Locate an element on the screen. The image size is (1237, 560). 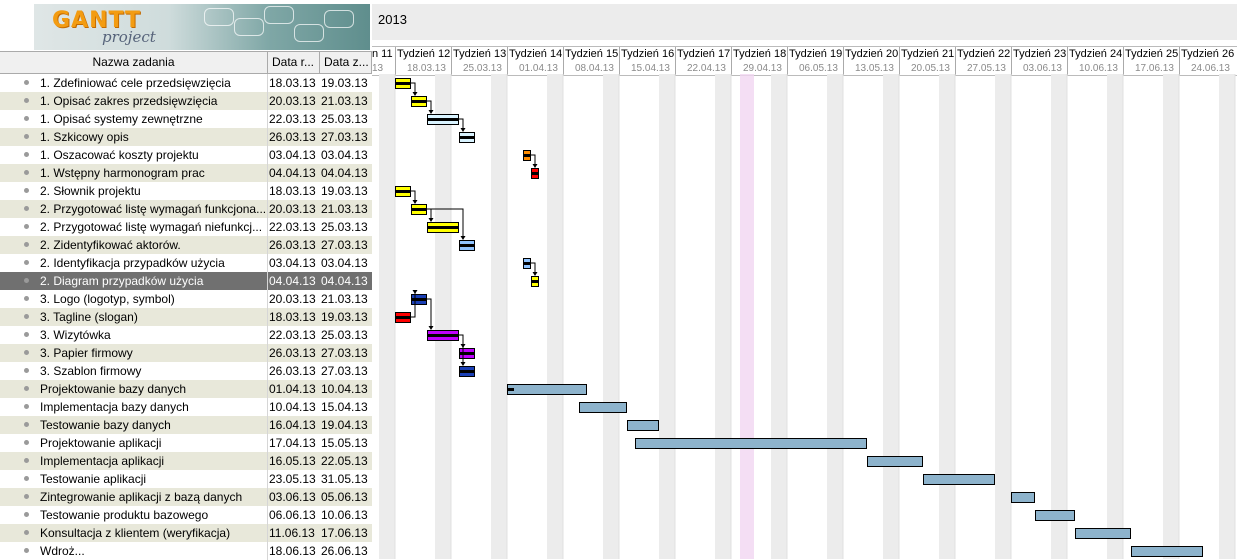
week-column-header: Tydzień 26 24.06.13 is located at coordinates (1207, 61).